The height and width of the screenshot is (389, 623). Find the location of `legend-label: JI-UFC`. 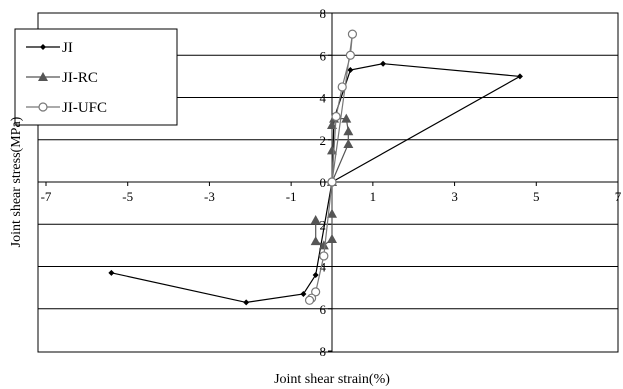

legend-label: JI-UFC is located at coordinates (84, 108).